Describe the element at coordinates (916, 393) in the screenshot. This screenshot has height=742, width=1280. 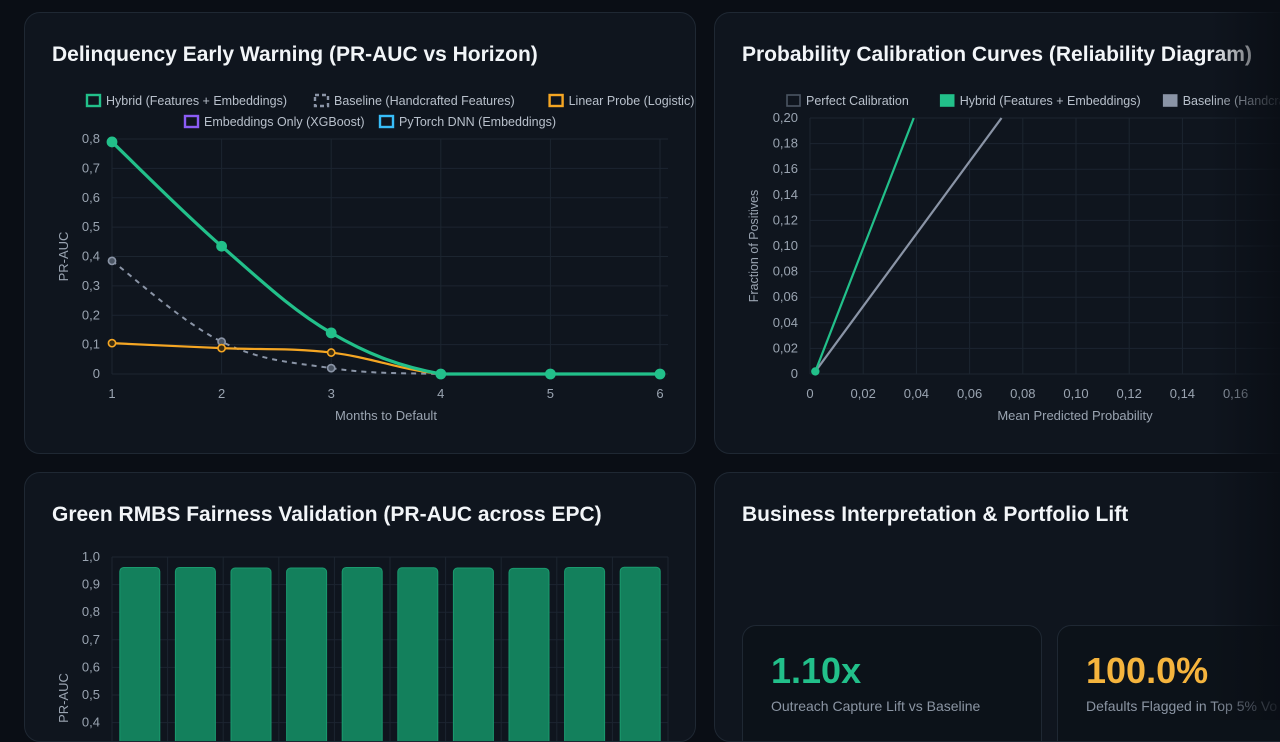
I see `x-tick-label: 0,04` at that location.